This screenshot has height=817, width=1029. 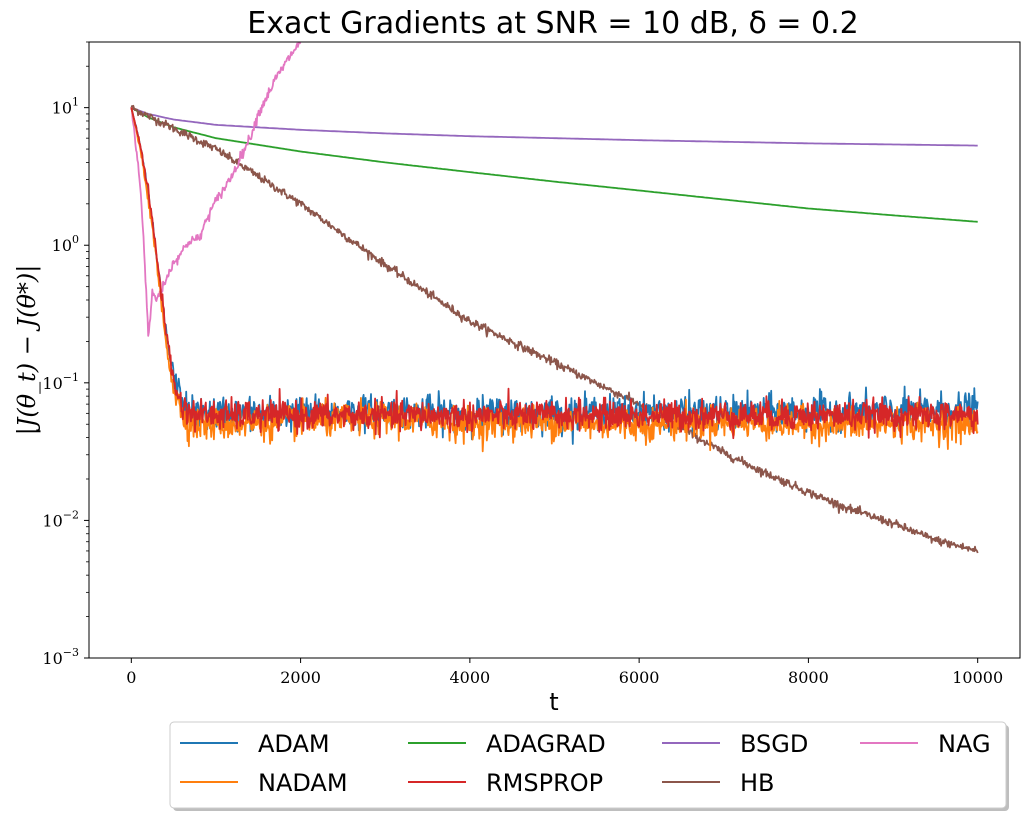 I want to click on legend: ADAM NADAM ADAGRAD RMSPROP BSGD HB NAG, so click(x=589, y=766).